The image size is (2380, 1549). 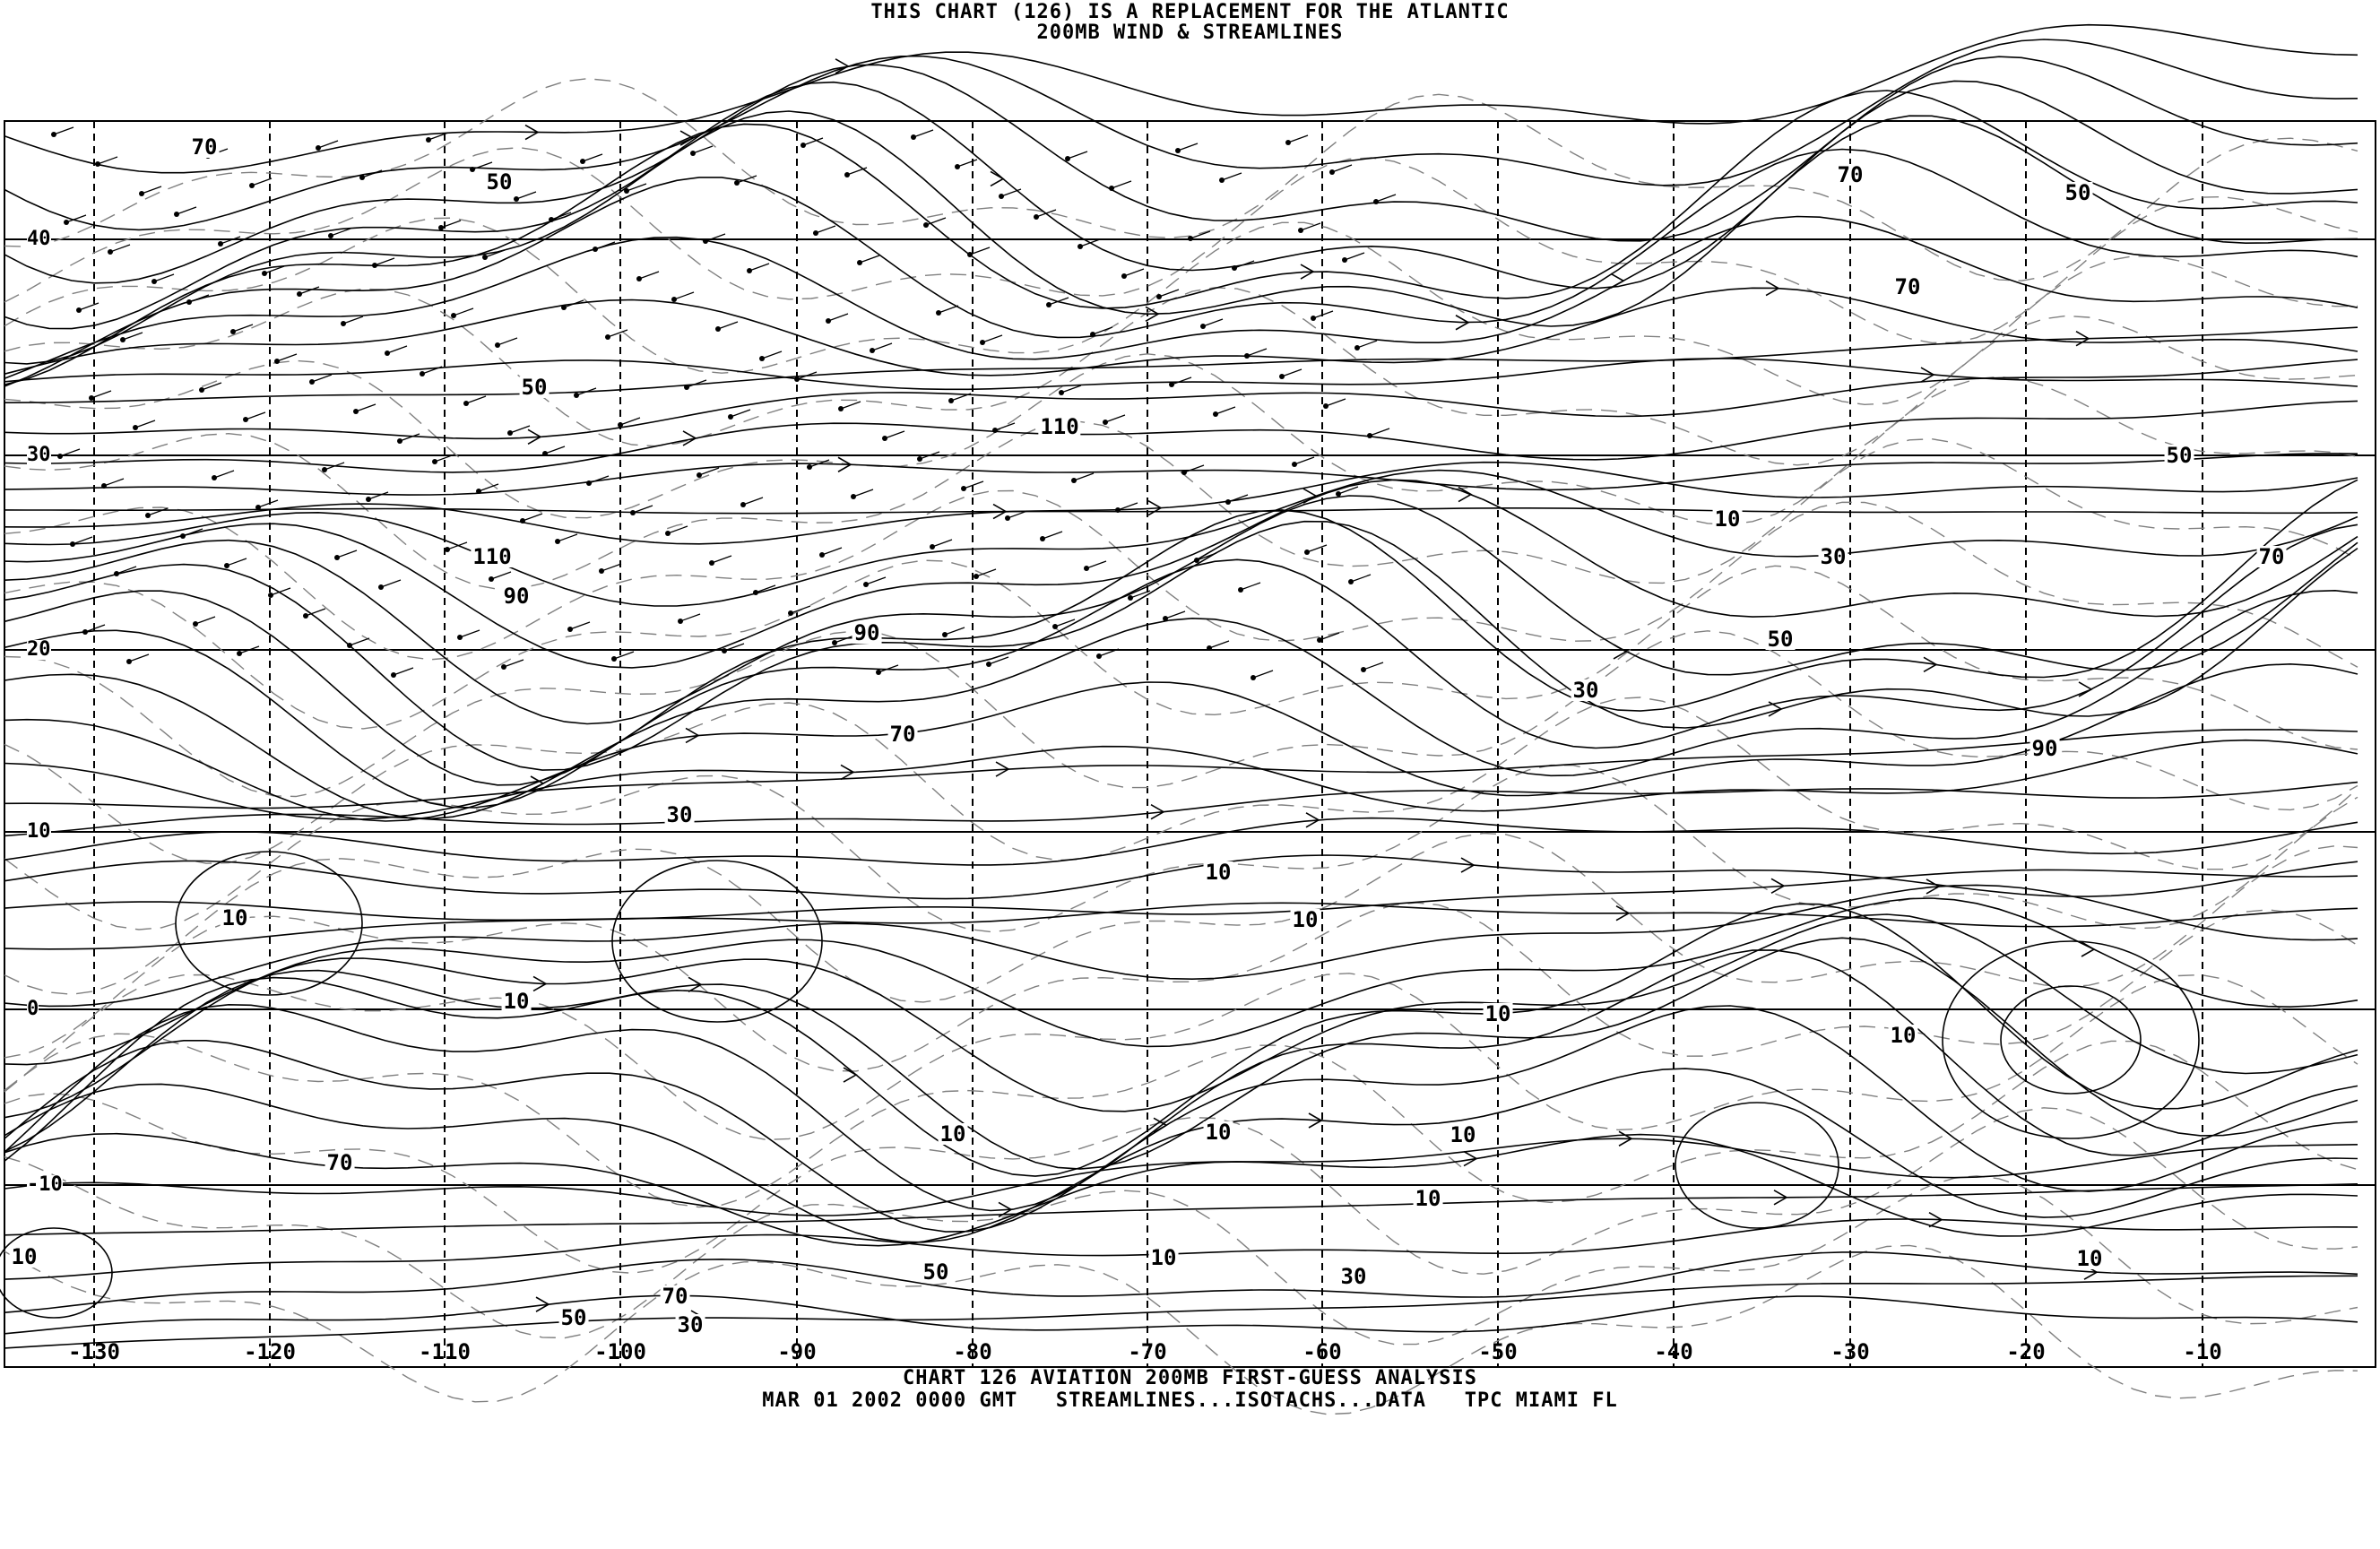 I want to click on isotach-label: 30, so click(x=690, y=1325).